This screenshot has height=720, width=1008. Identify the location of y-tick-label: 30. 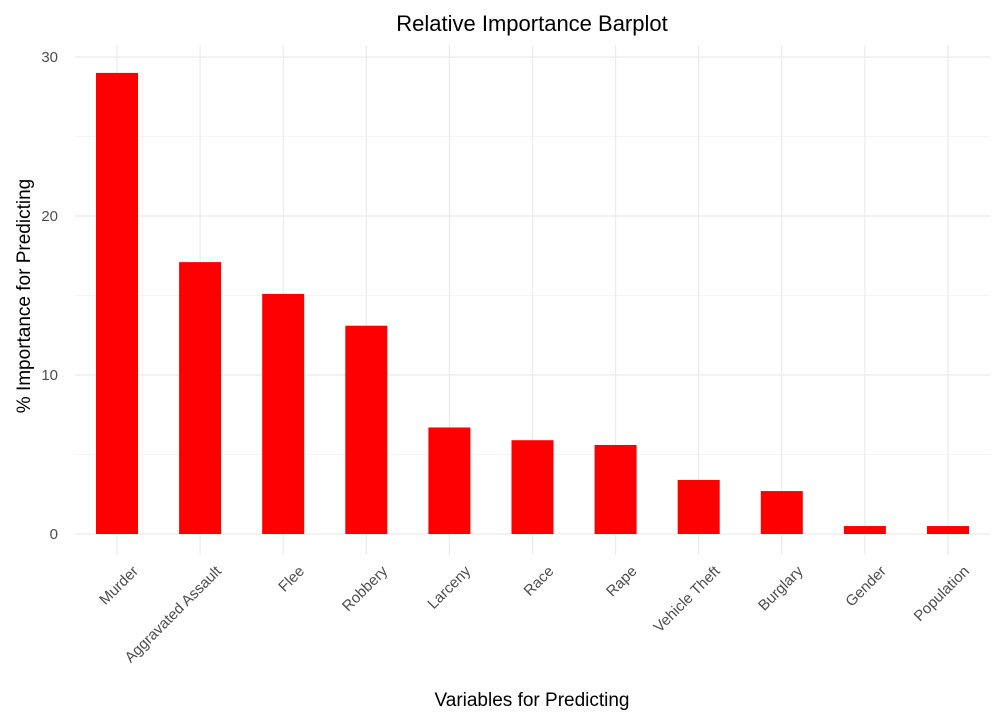
(49, 57).